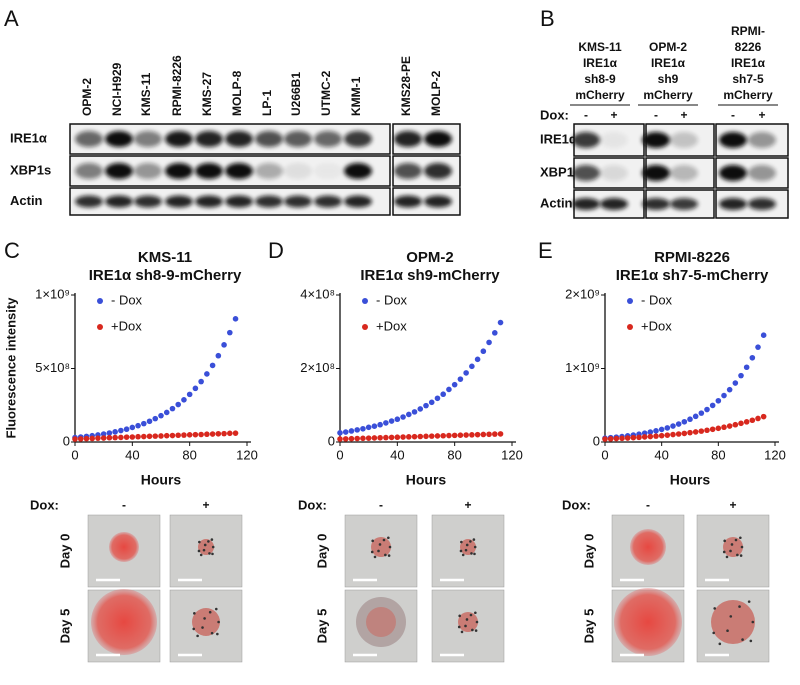 The image size is (800, 685). Describe the element at coordinates (692, 275) in the screenshot. I see `chart-title: IRE1α sh7-5-mCherry` at that location.